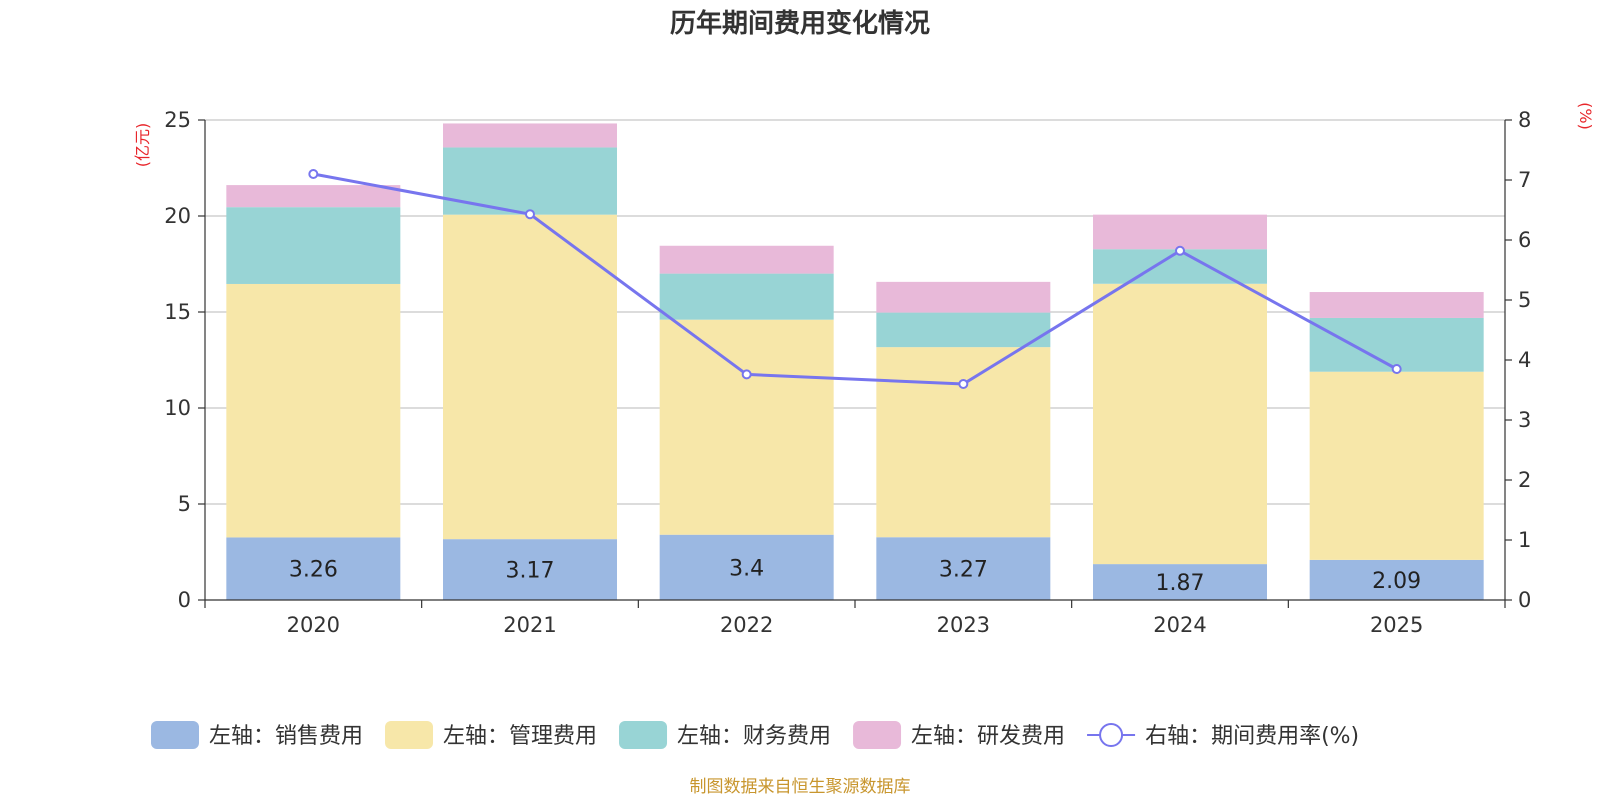 This screenshot has height=800, width=1600. I want to click on x-tick-label: 2020, so click(313, 625).